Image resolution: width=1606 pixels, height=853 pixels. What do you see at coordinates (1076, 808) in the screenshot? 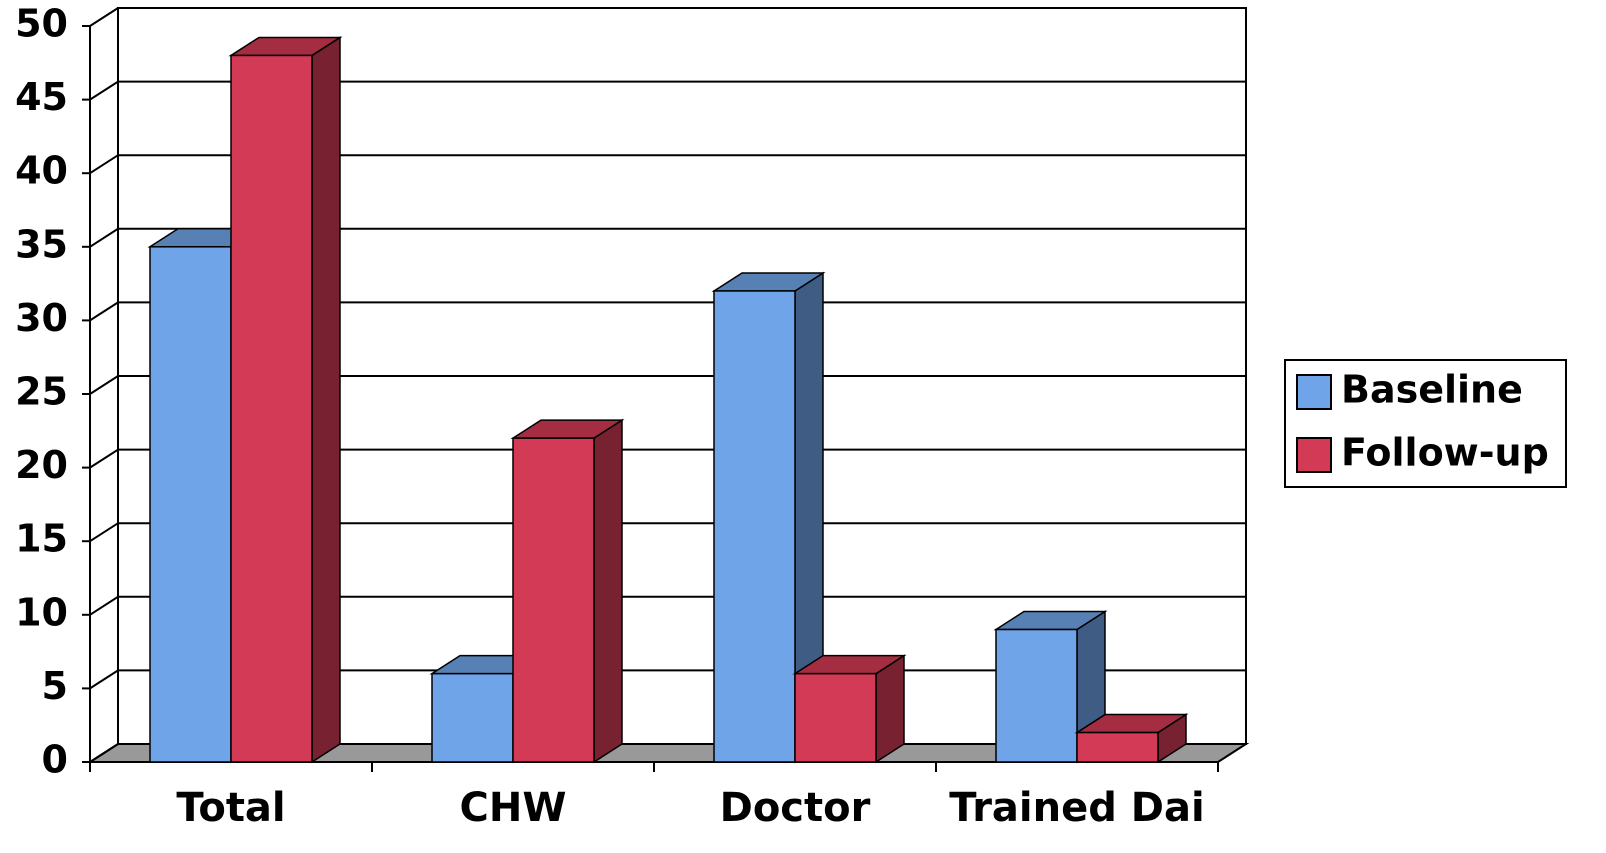
I see `x-tick-label: Trained Dai` at bounding box center [1076, 808].